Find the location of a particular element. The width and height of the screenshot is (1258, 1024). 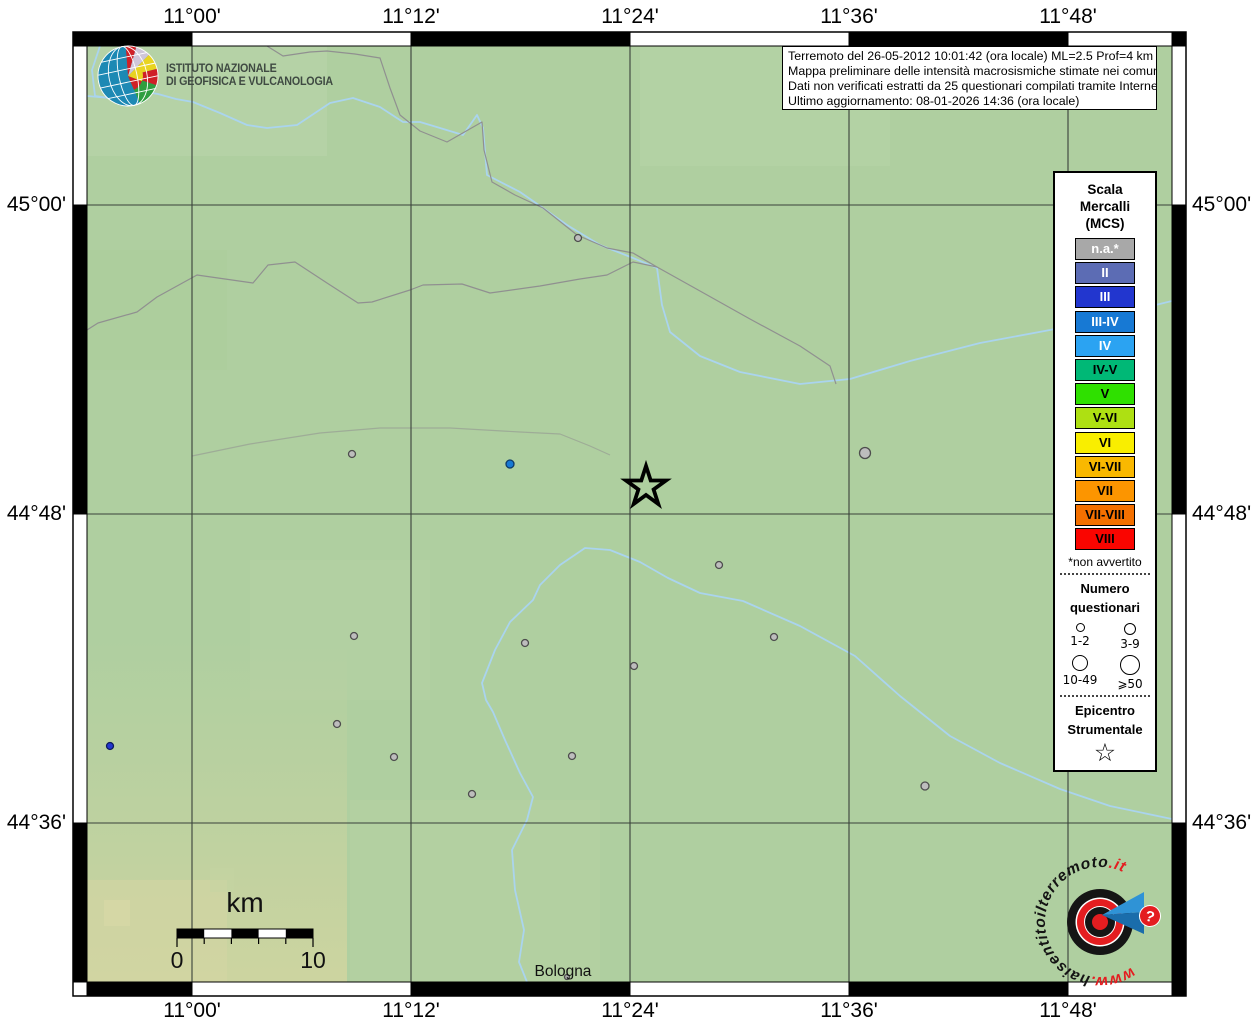

questionnaire-size-item: 1-2 is located at coordinates (1080, 637).